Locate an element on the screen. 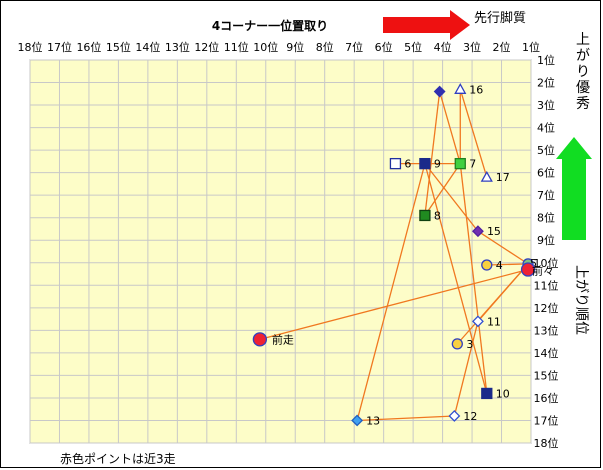 This screenshot has width=603, height=470. point-label: 5 is located at coordinates (533, 263).